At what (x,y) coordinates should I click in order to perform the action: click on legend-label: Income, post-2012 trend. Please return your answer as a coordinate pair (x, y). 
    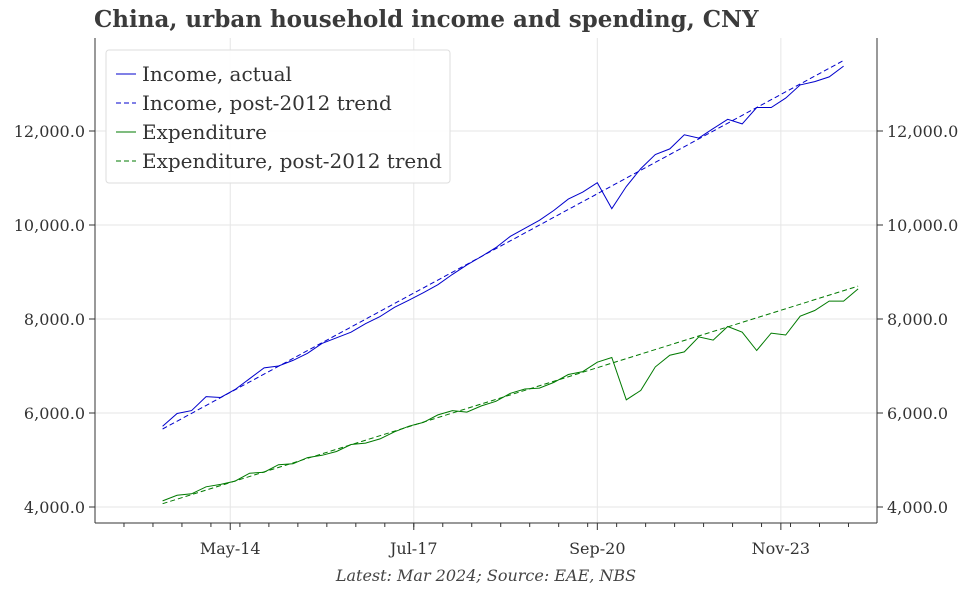
    Looking at the image, I should click on (267, 103).